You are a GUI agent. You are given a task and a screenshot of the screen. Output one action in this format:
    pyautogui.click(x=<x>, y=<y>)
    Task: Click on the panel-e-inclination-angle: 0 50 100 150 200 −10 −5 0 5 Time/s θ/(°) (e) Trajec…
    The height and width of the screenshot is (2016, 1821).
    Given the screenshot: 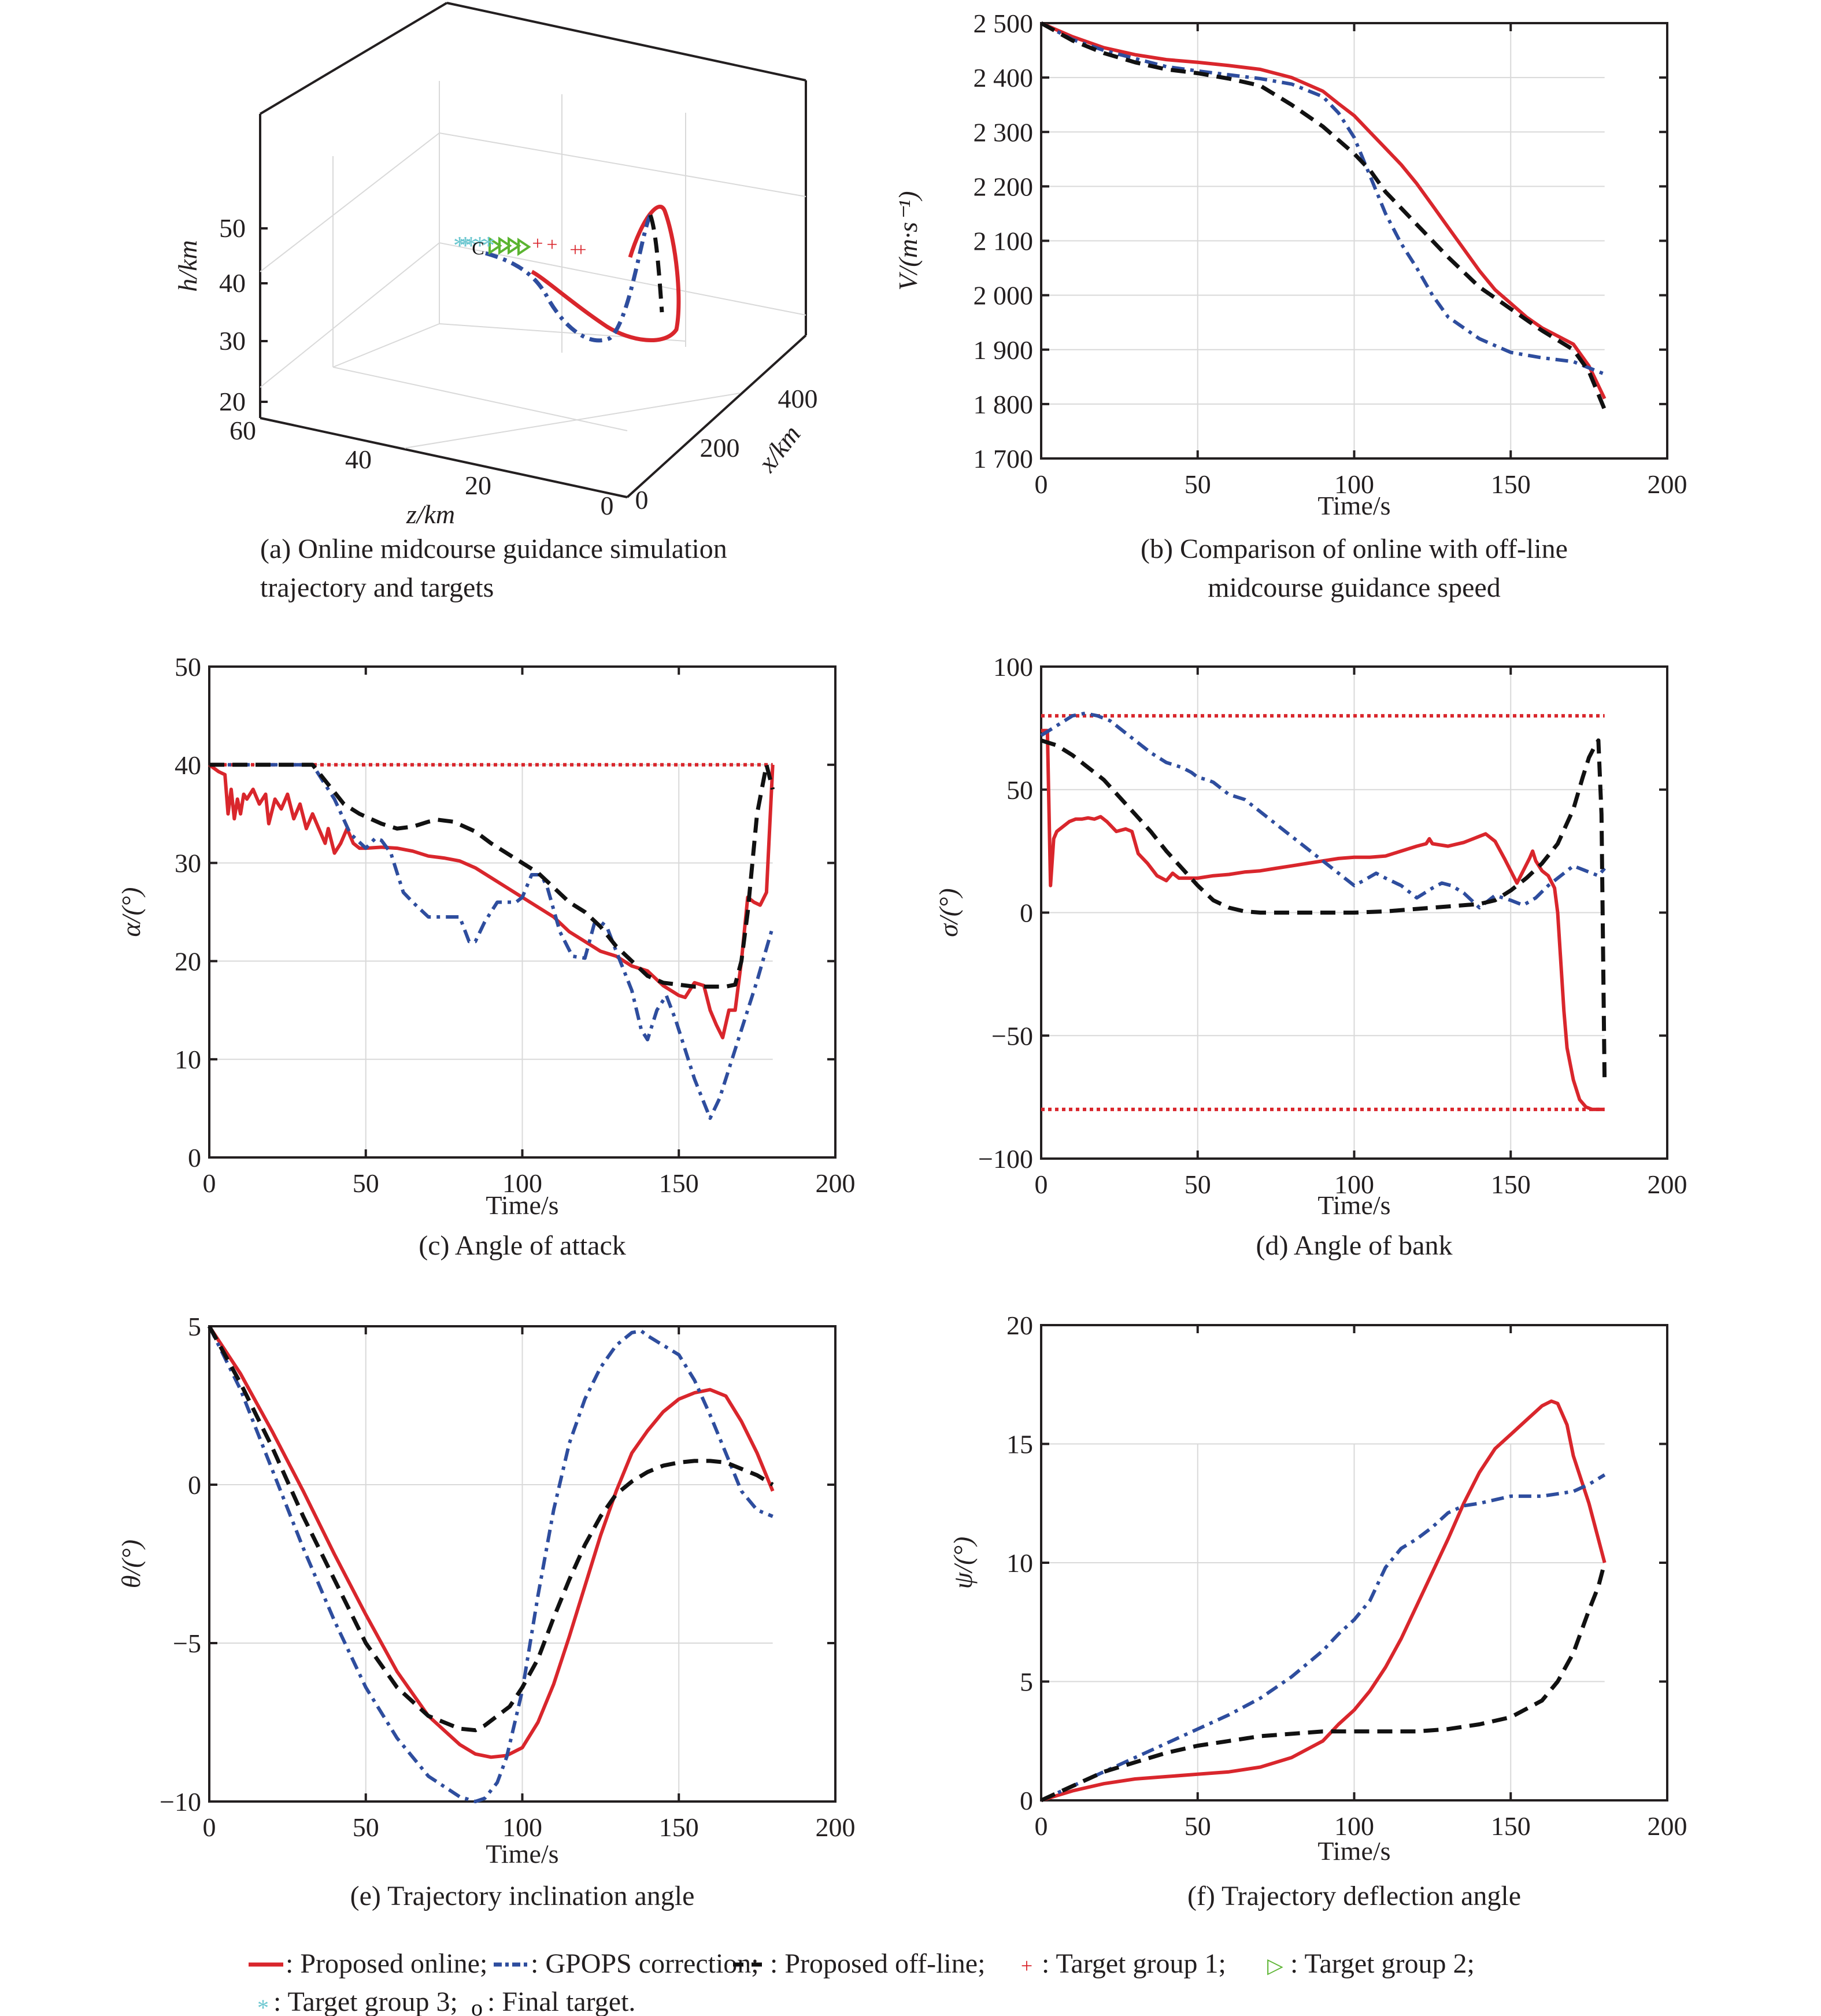 What is the action you would take?
    pyautogui.click(x=486, y=1611)
    